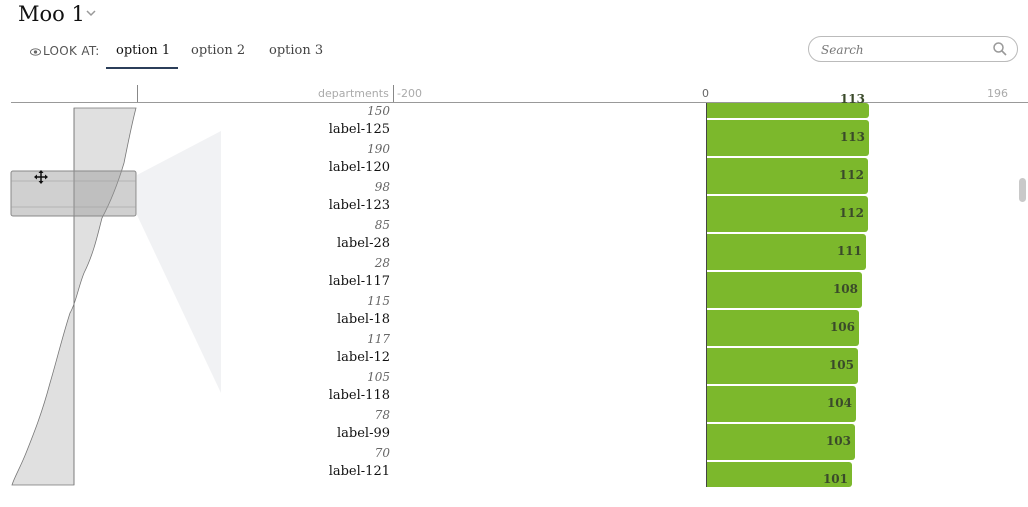  I want to click on tab-option-1: option 1, so click(143, 50).